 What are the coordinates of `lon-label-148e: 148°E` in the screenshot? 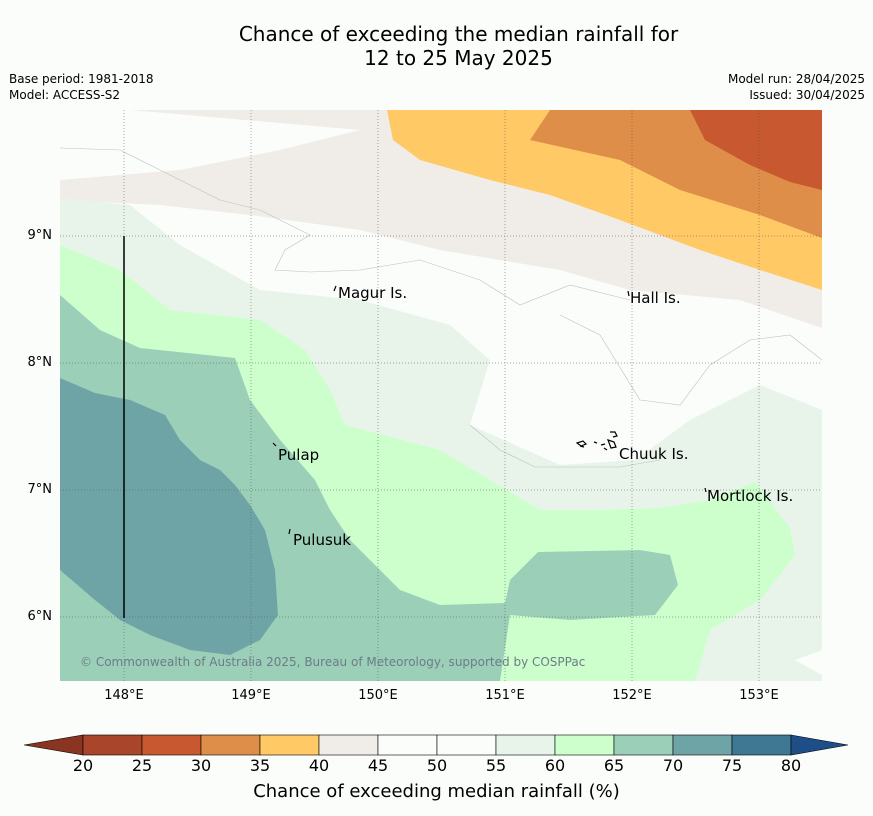 It's located at (124, 695).